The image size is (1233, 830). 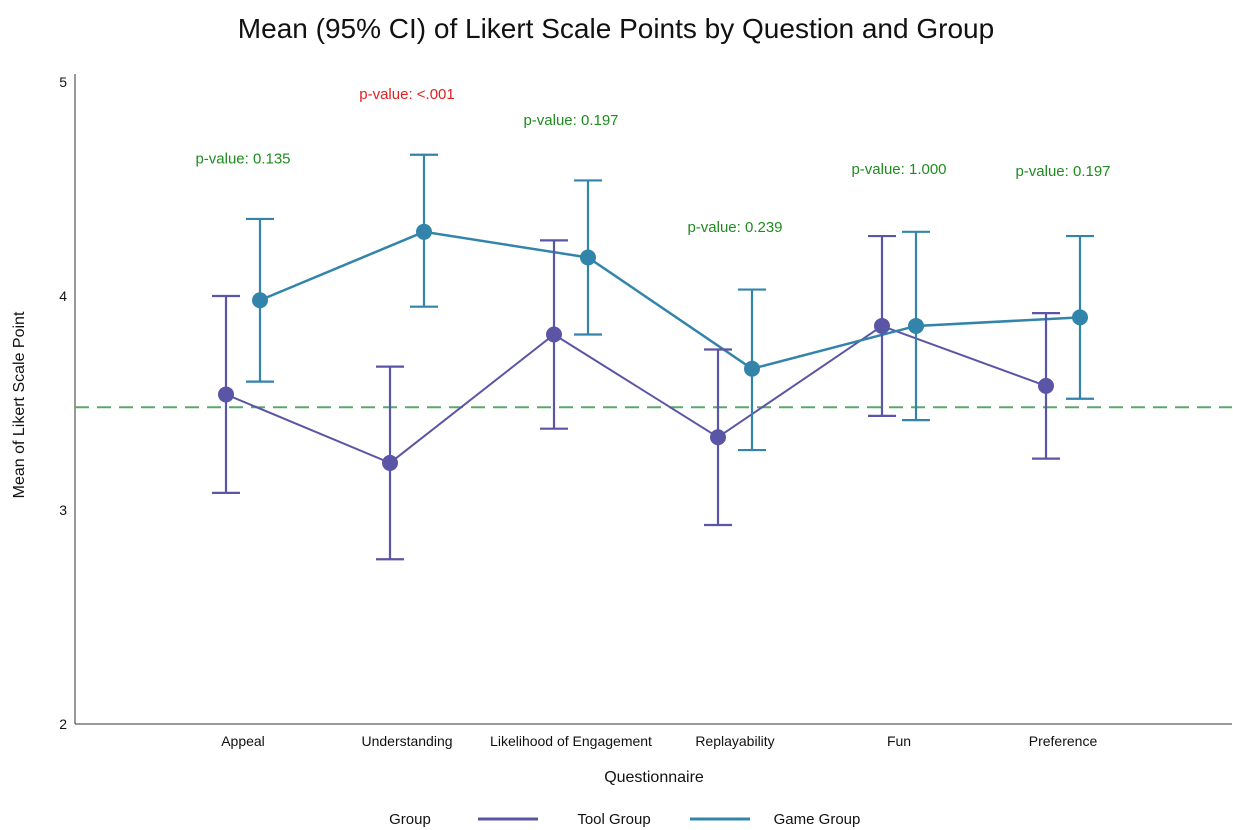 What do you see at coordinates (613, 819) in the screenshot?
I see `legend-label: Tool Group` at bounding box center [613, 819].